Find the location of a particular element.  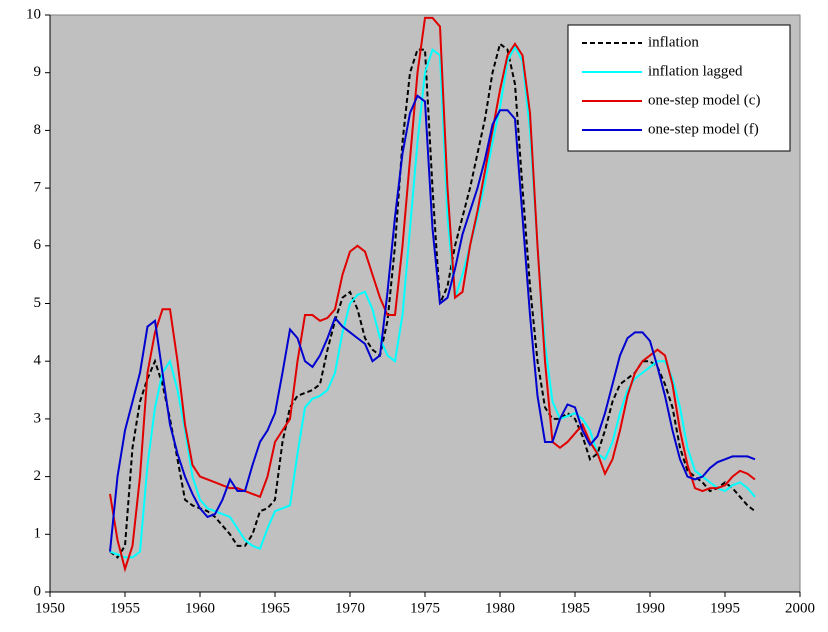

y-tick-label: 10 is located at coordinates (33, 14).